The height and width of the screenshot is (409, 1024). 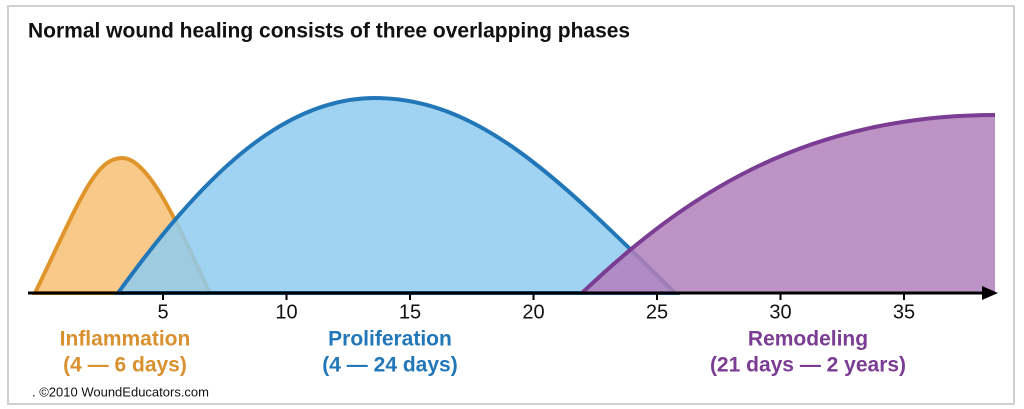 What do you see at coordinates (389, 365) in the screenshot?
I see `phase-range: (4 — 24 days)` at bounding box center [389, 365].